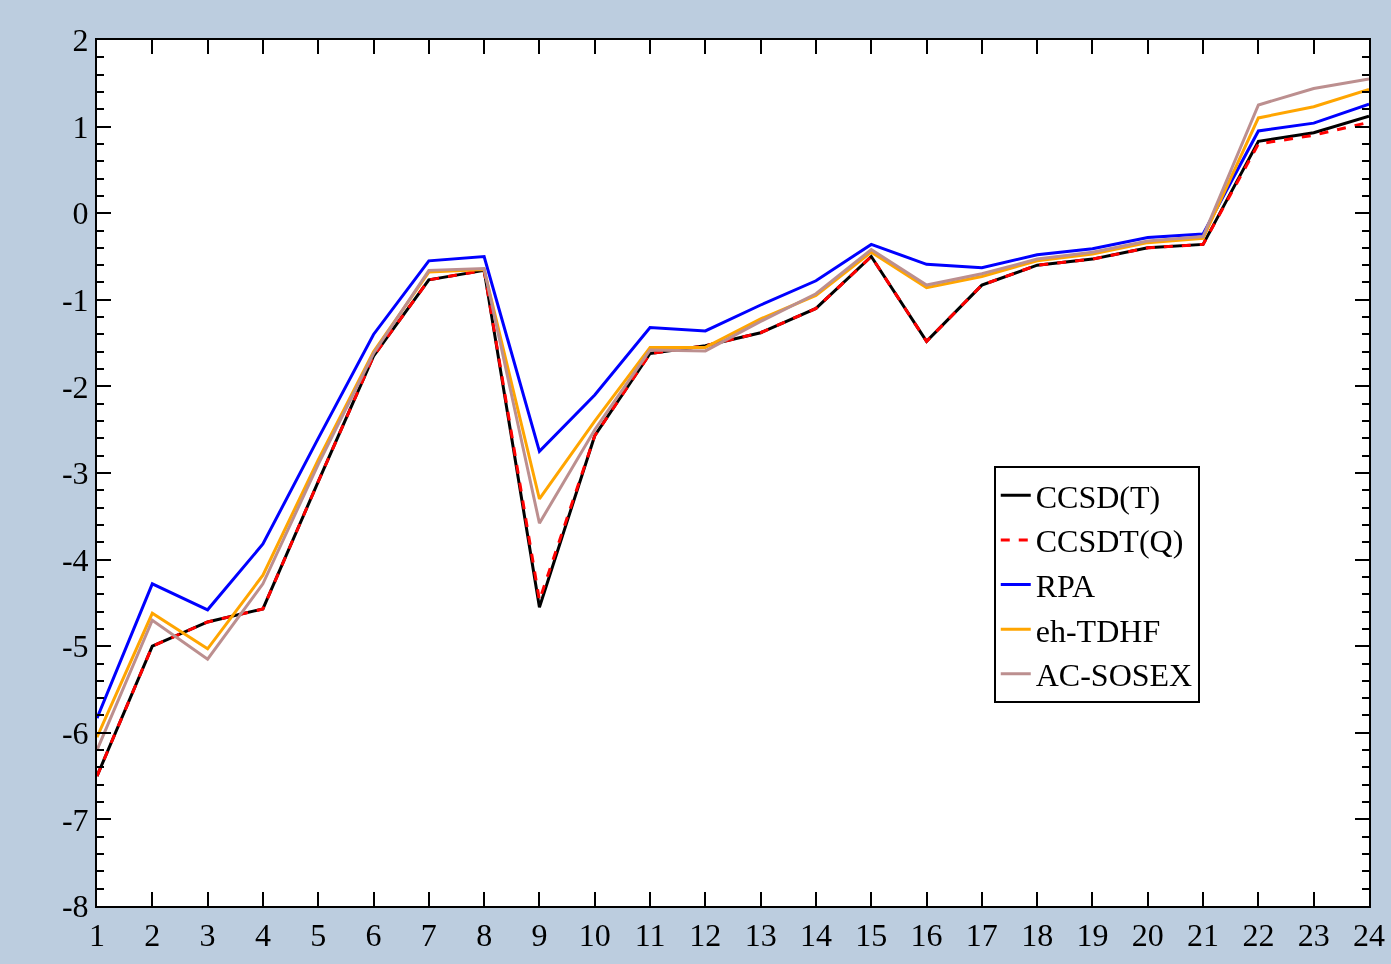 The image size is (1391, 964). Describe the element at coordinates (650, 935) in the screenshot. I see `x-tick-label: 11` at that location.